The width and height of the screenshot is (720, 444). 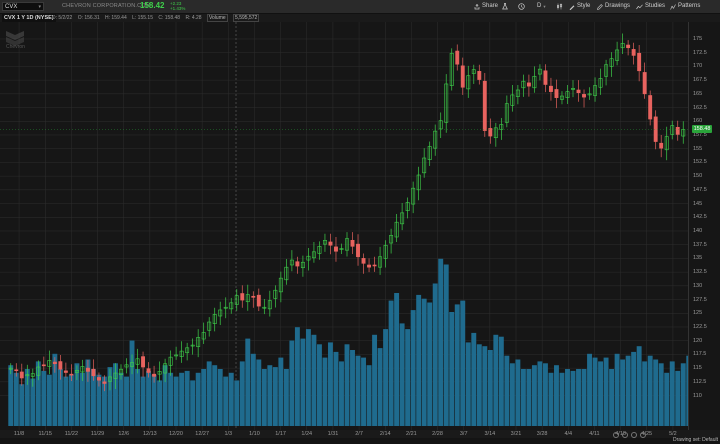 I want to click on clock-icon, so click(x=521, y=6).